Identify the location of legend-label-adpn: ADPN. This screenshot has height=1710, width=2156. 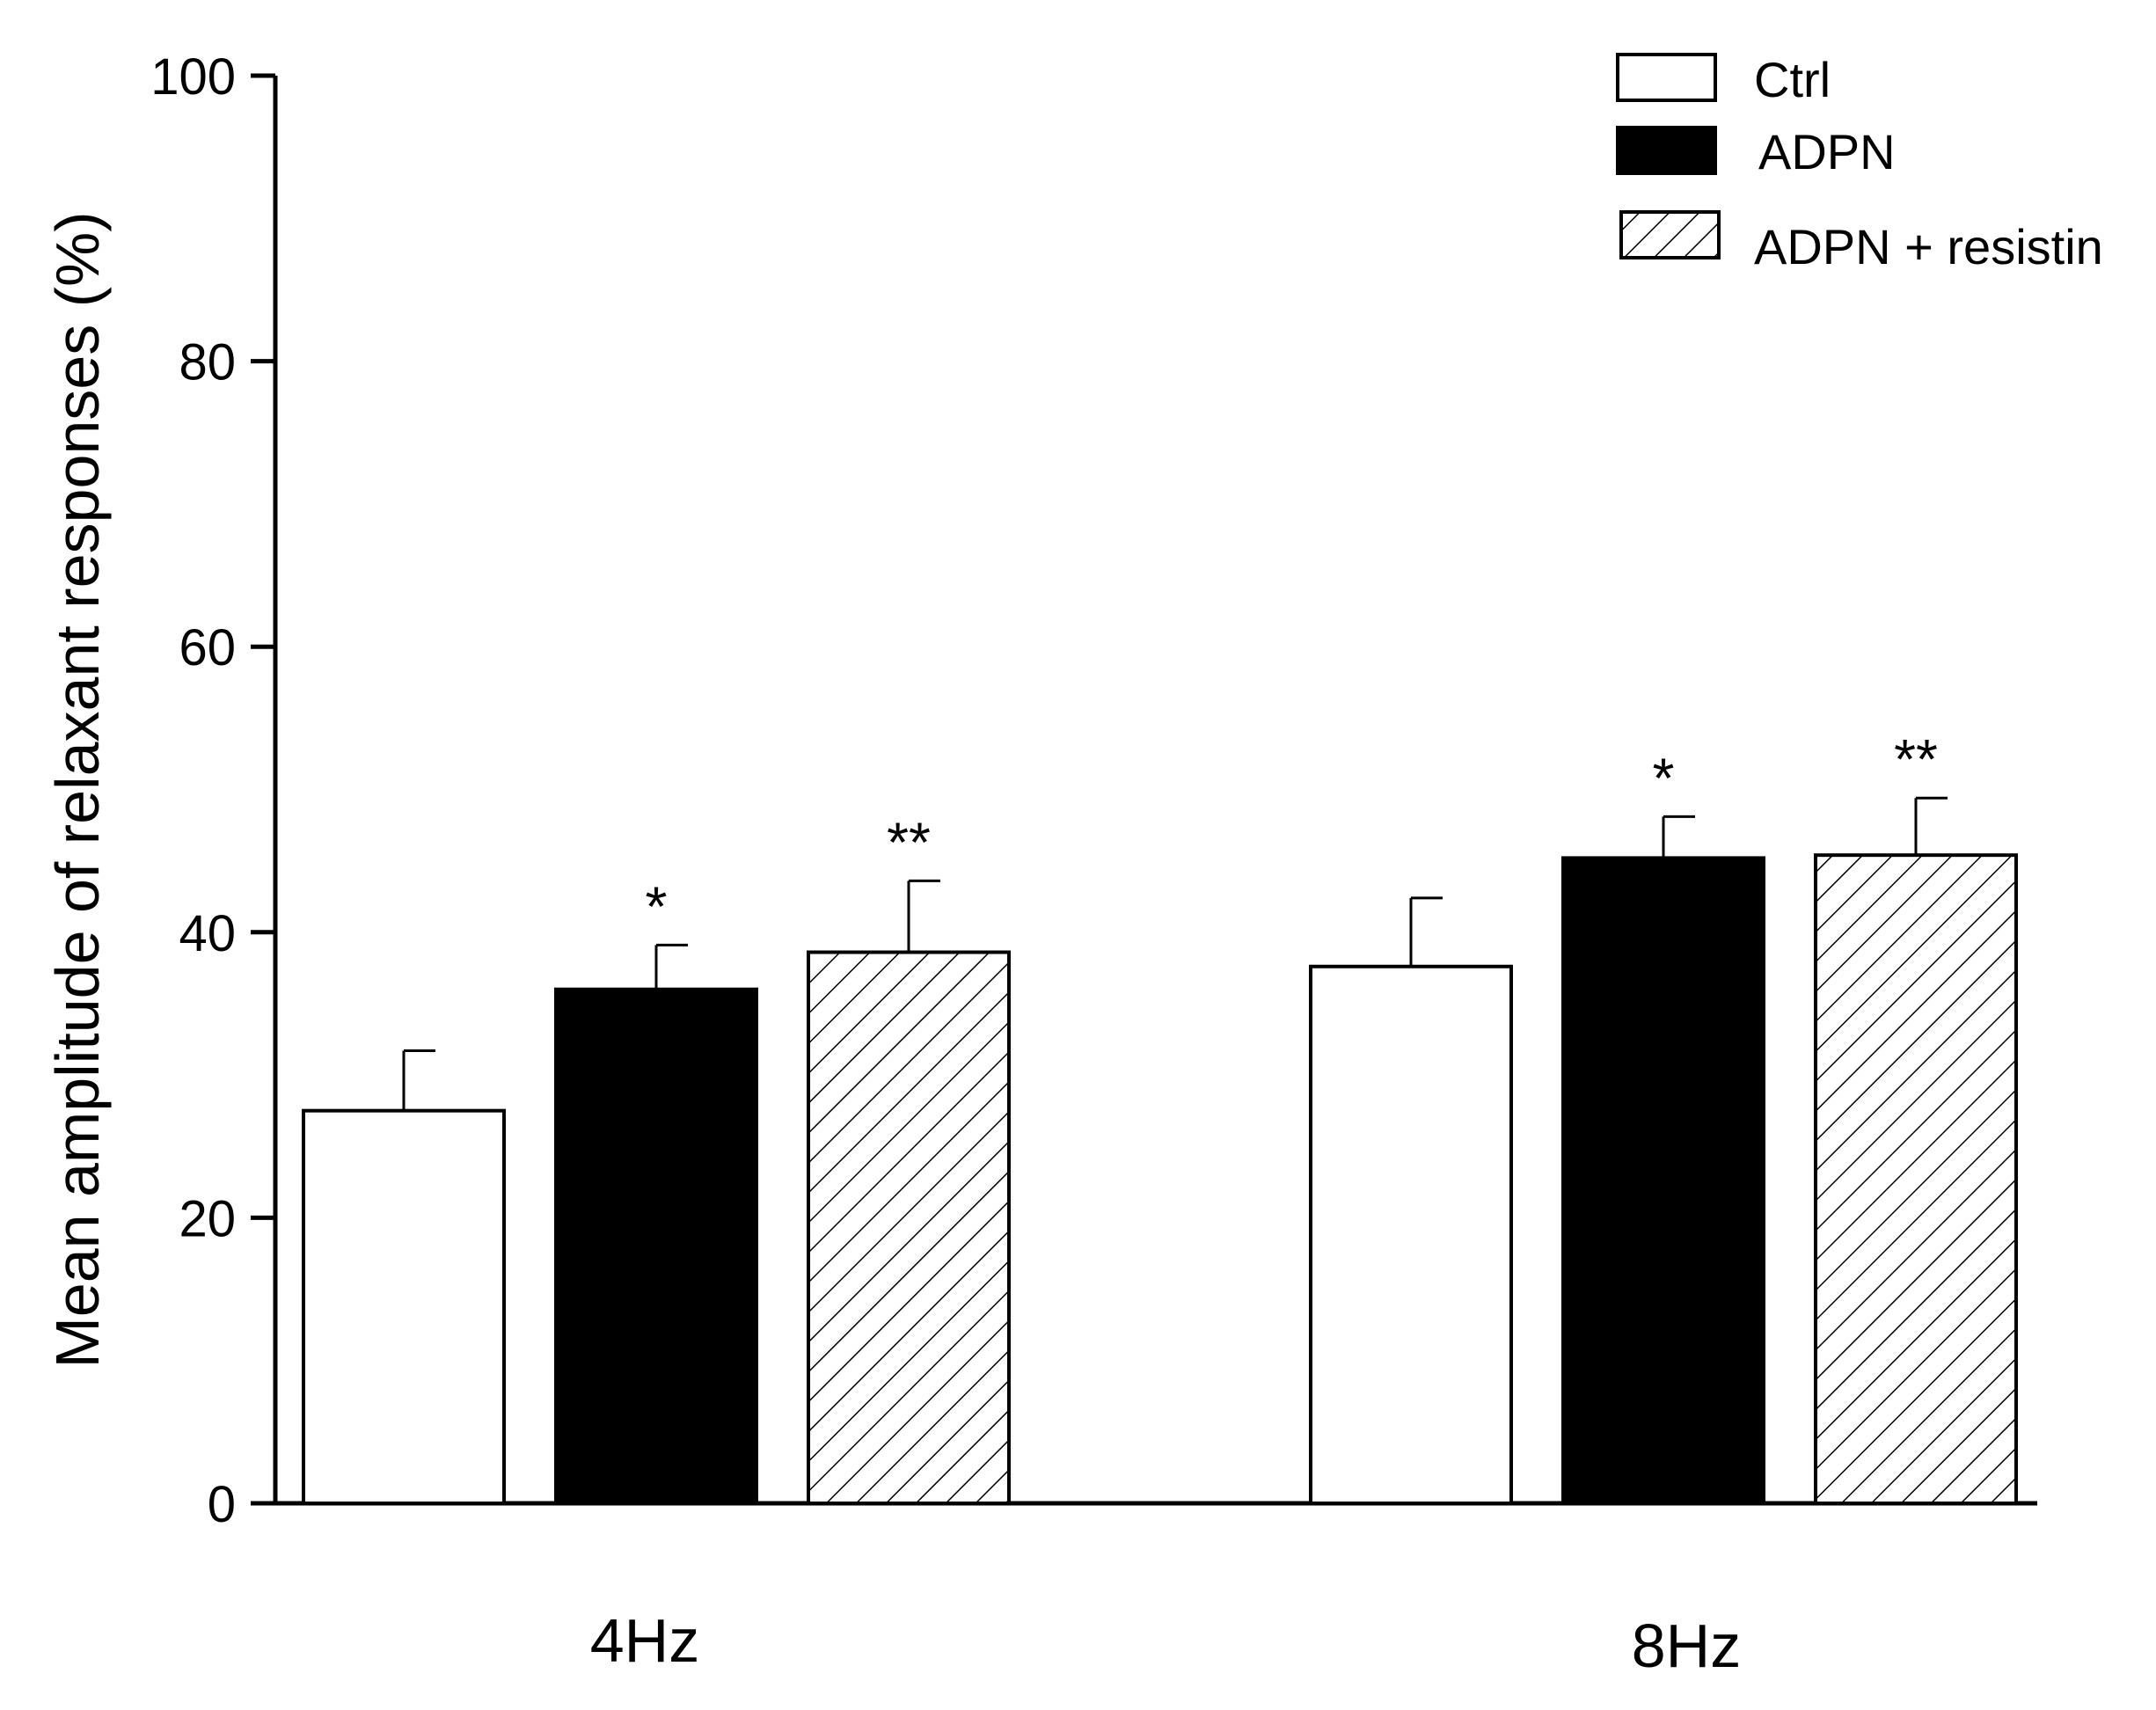
(1827, 151).